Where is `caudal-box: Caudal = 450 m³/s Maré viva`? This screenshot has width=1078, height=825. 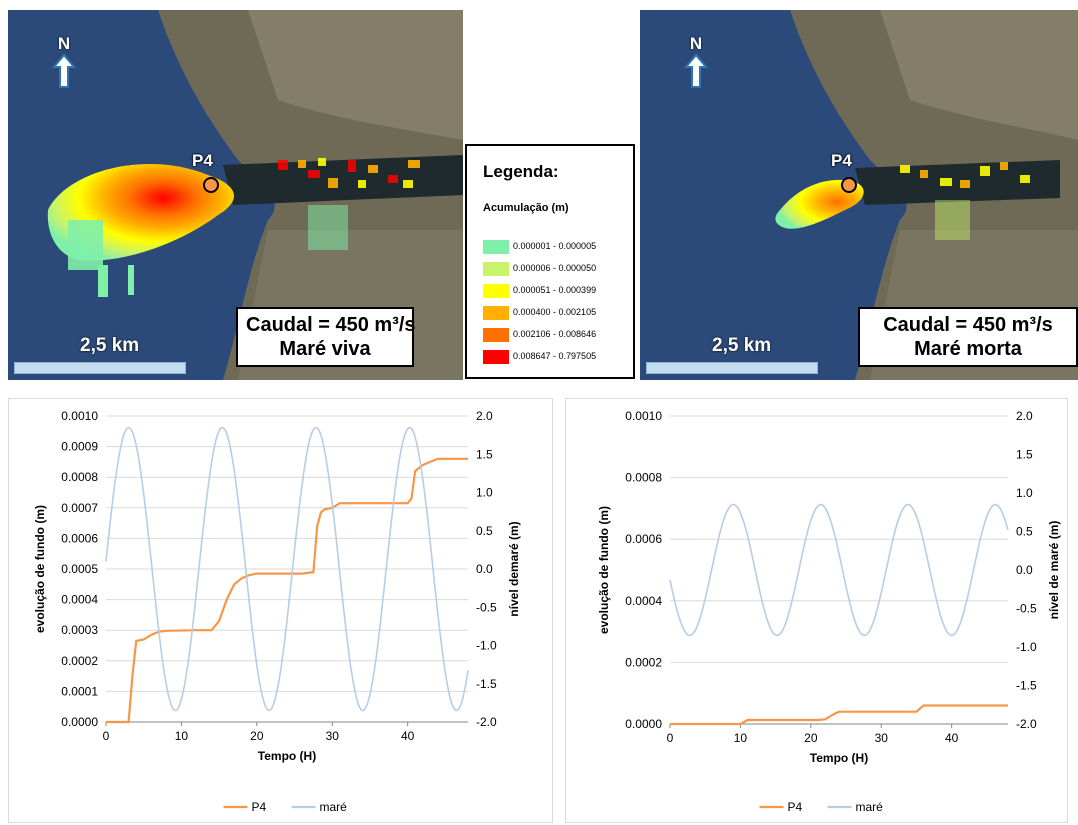
caudal-box: Caudal = 450 m³/s Maré viva is located at coordinates (326, 337).